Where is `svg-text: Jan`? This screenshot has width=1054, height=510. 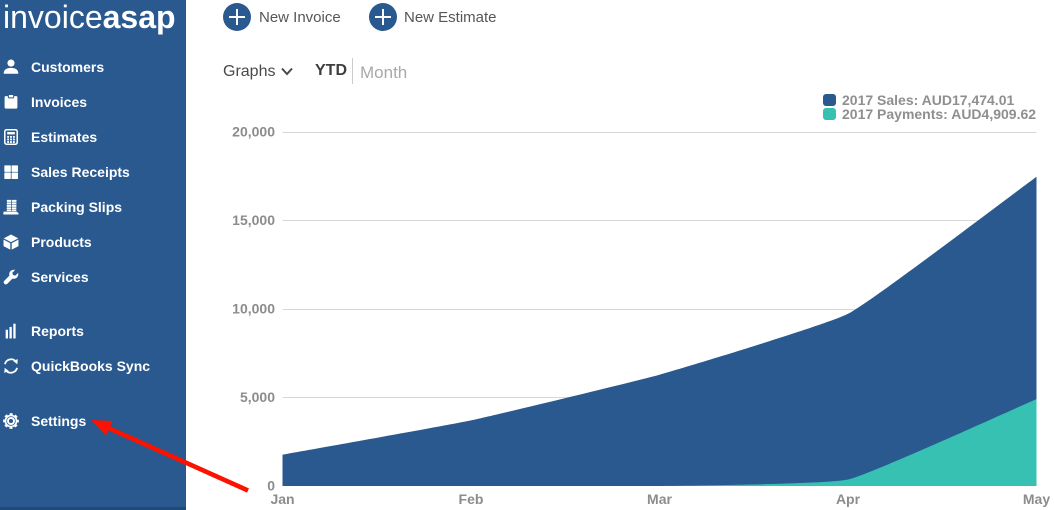 svg-text: Jan is located at coordinates (282, 499).